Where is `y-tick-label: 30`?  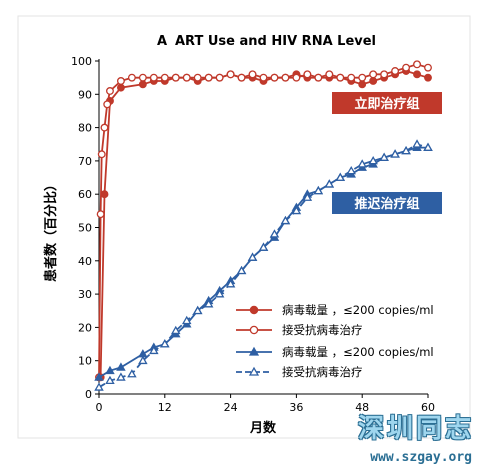 y-tick-label: 30 is located at coordinates (85, 294).